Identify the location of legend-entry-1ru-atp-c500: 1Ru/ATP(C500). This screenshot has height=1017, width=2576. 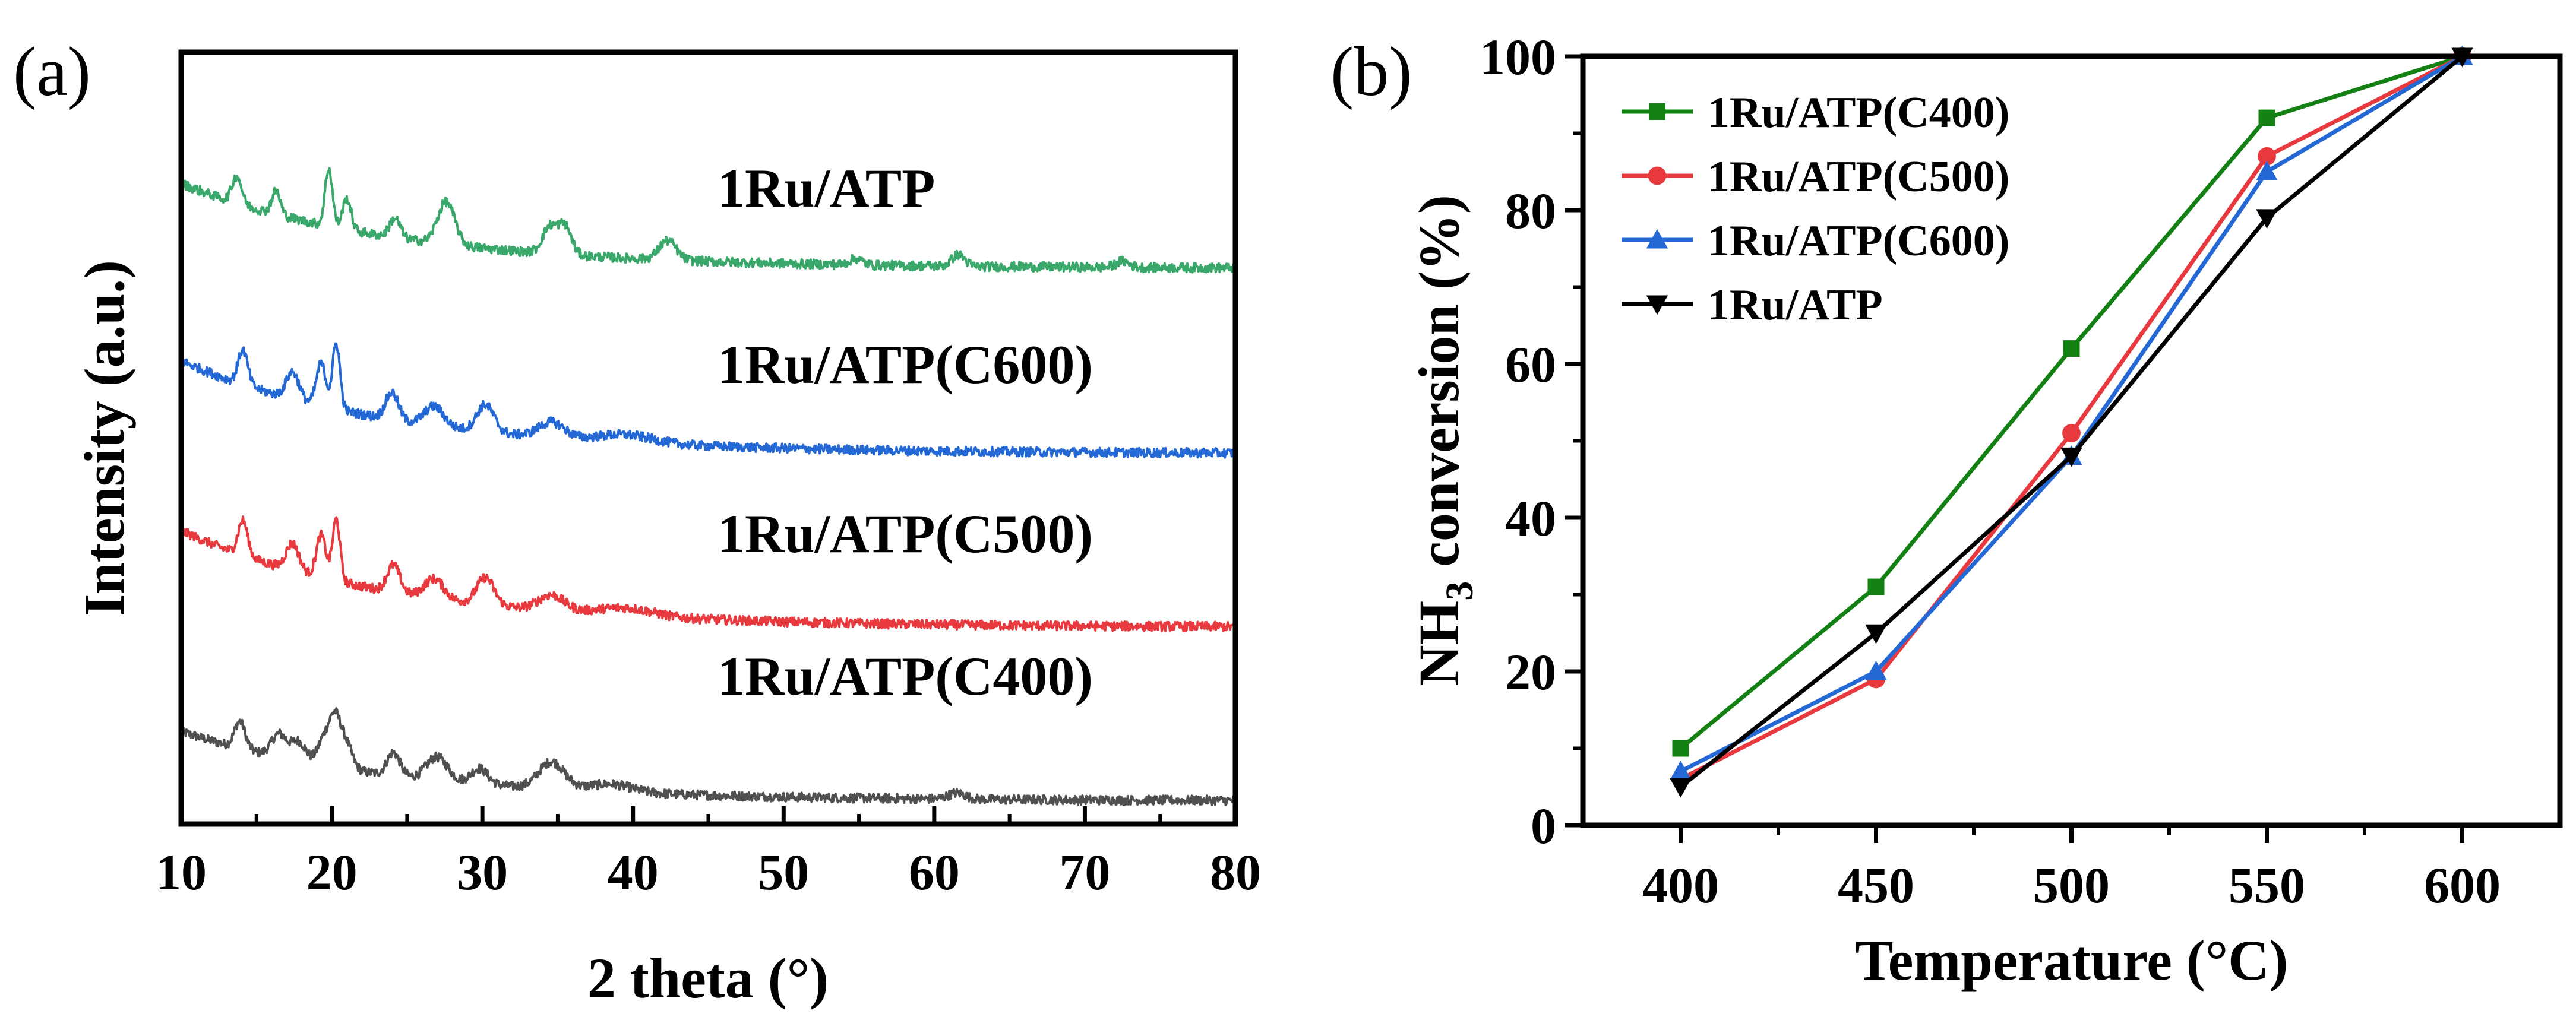
(1815, 177).